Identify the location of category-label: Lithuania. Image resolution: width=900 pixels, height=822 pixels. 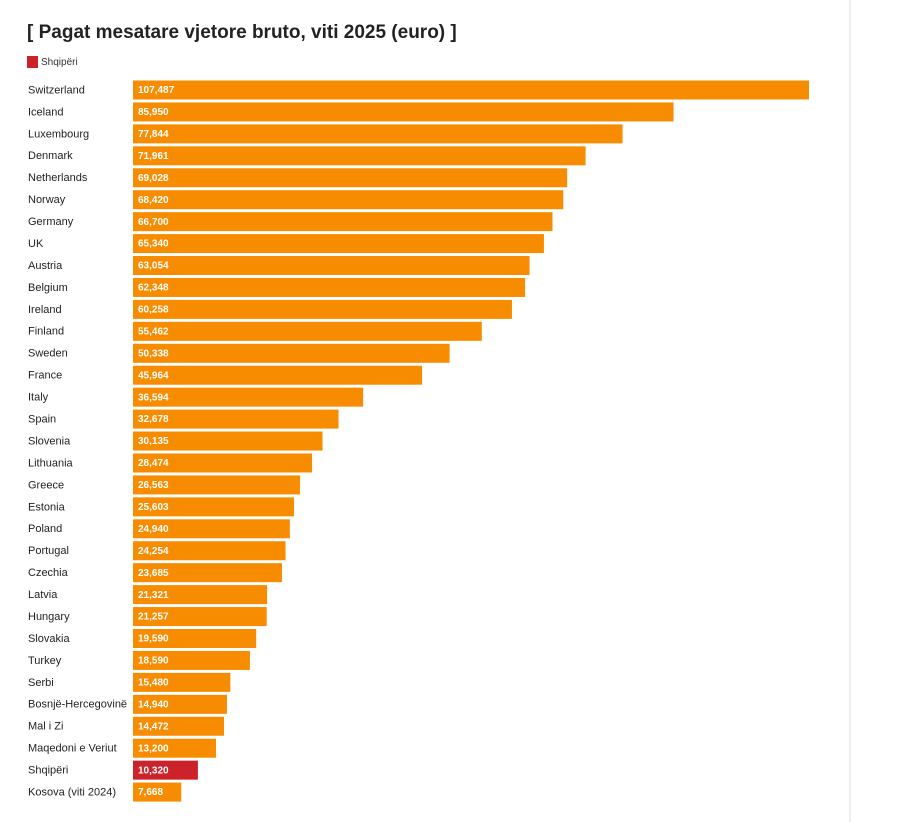
(51, 463).